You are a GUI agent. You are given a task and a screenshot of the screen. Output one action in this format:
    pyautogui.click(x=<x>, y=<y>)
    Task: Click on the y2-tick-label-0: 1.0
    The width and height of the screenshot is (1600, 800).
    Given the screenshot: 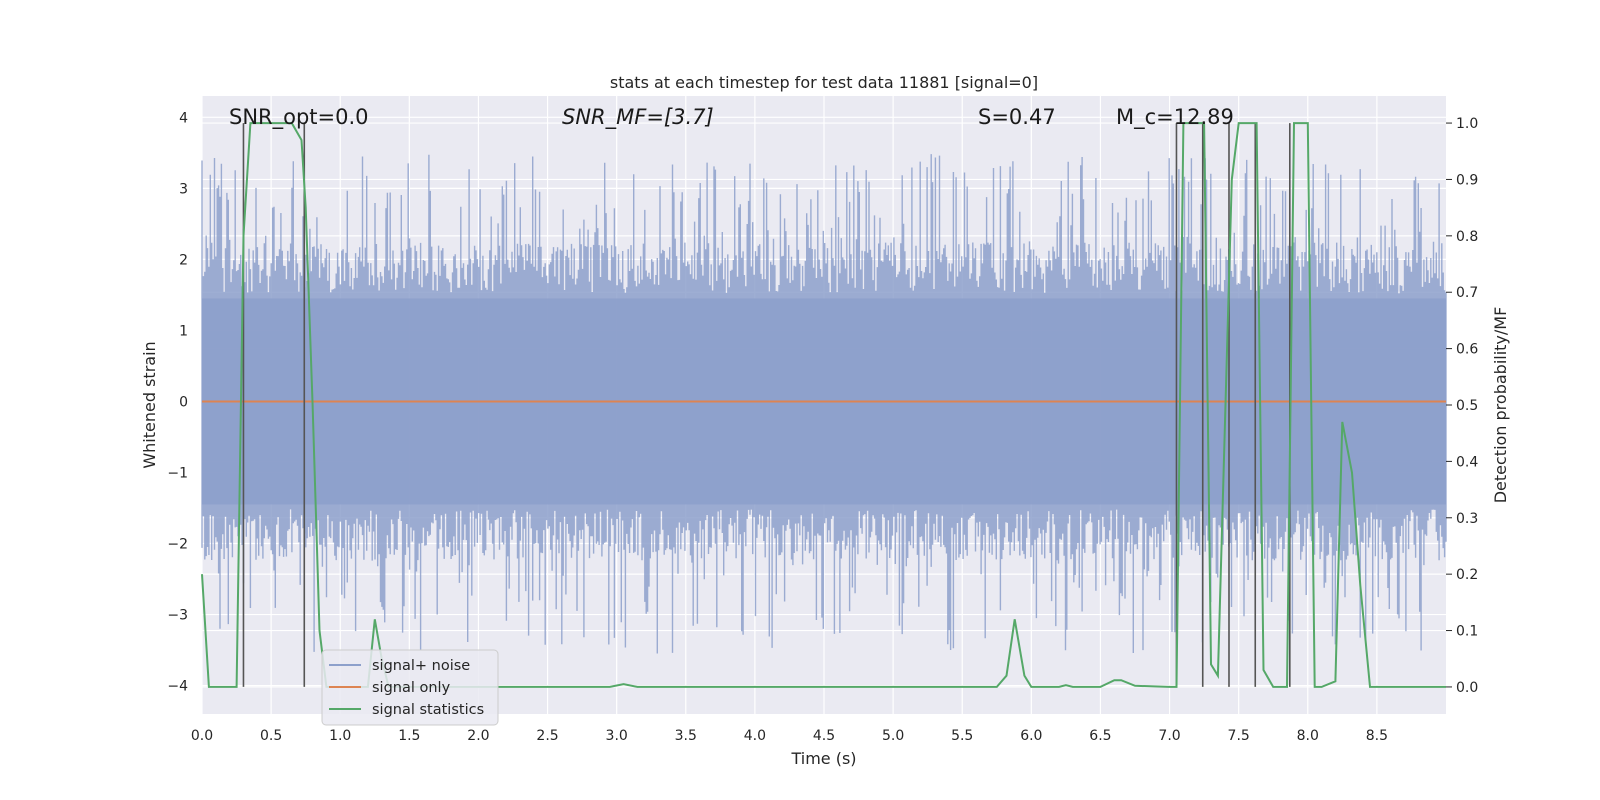 What is the action you would take?
    pyautogui.click(x=1467, y=124)
    